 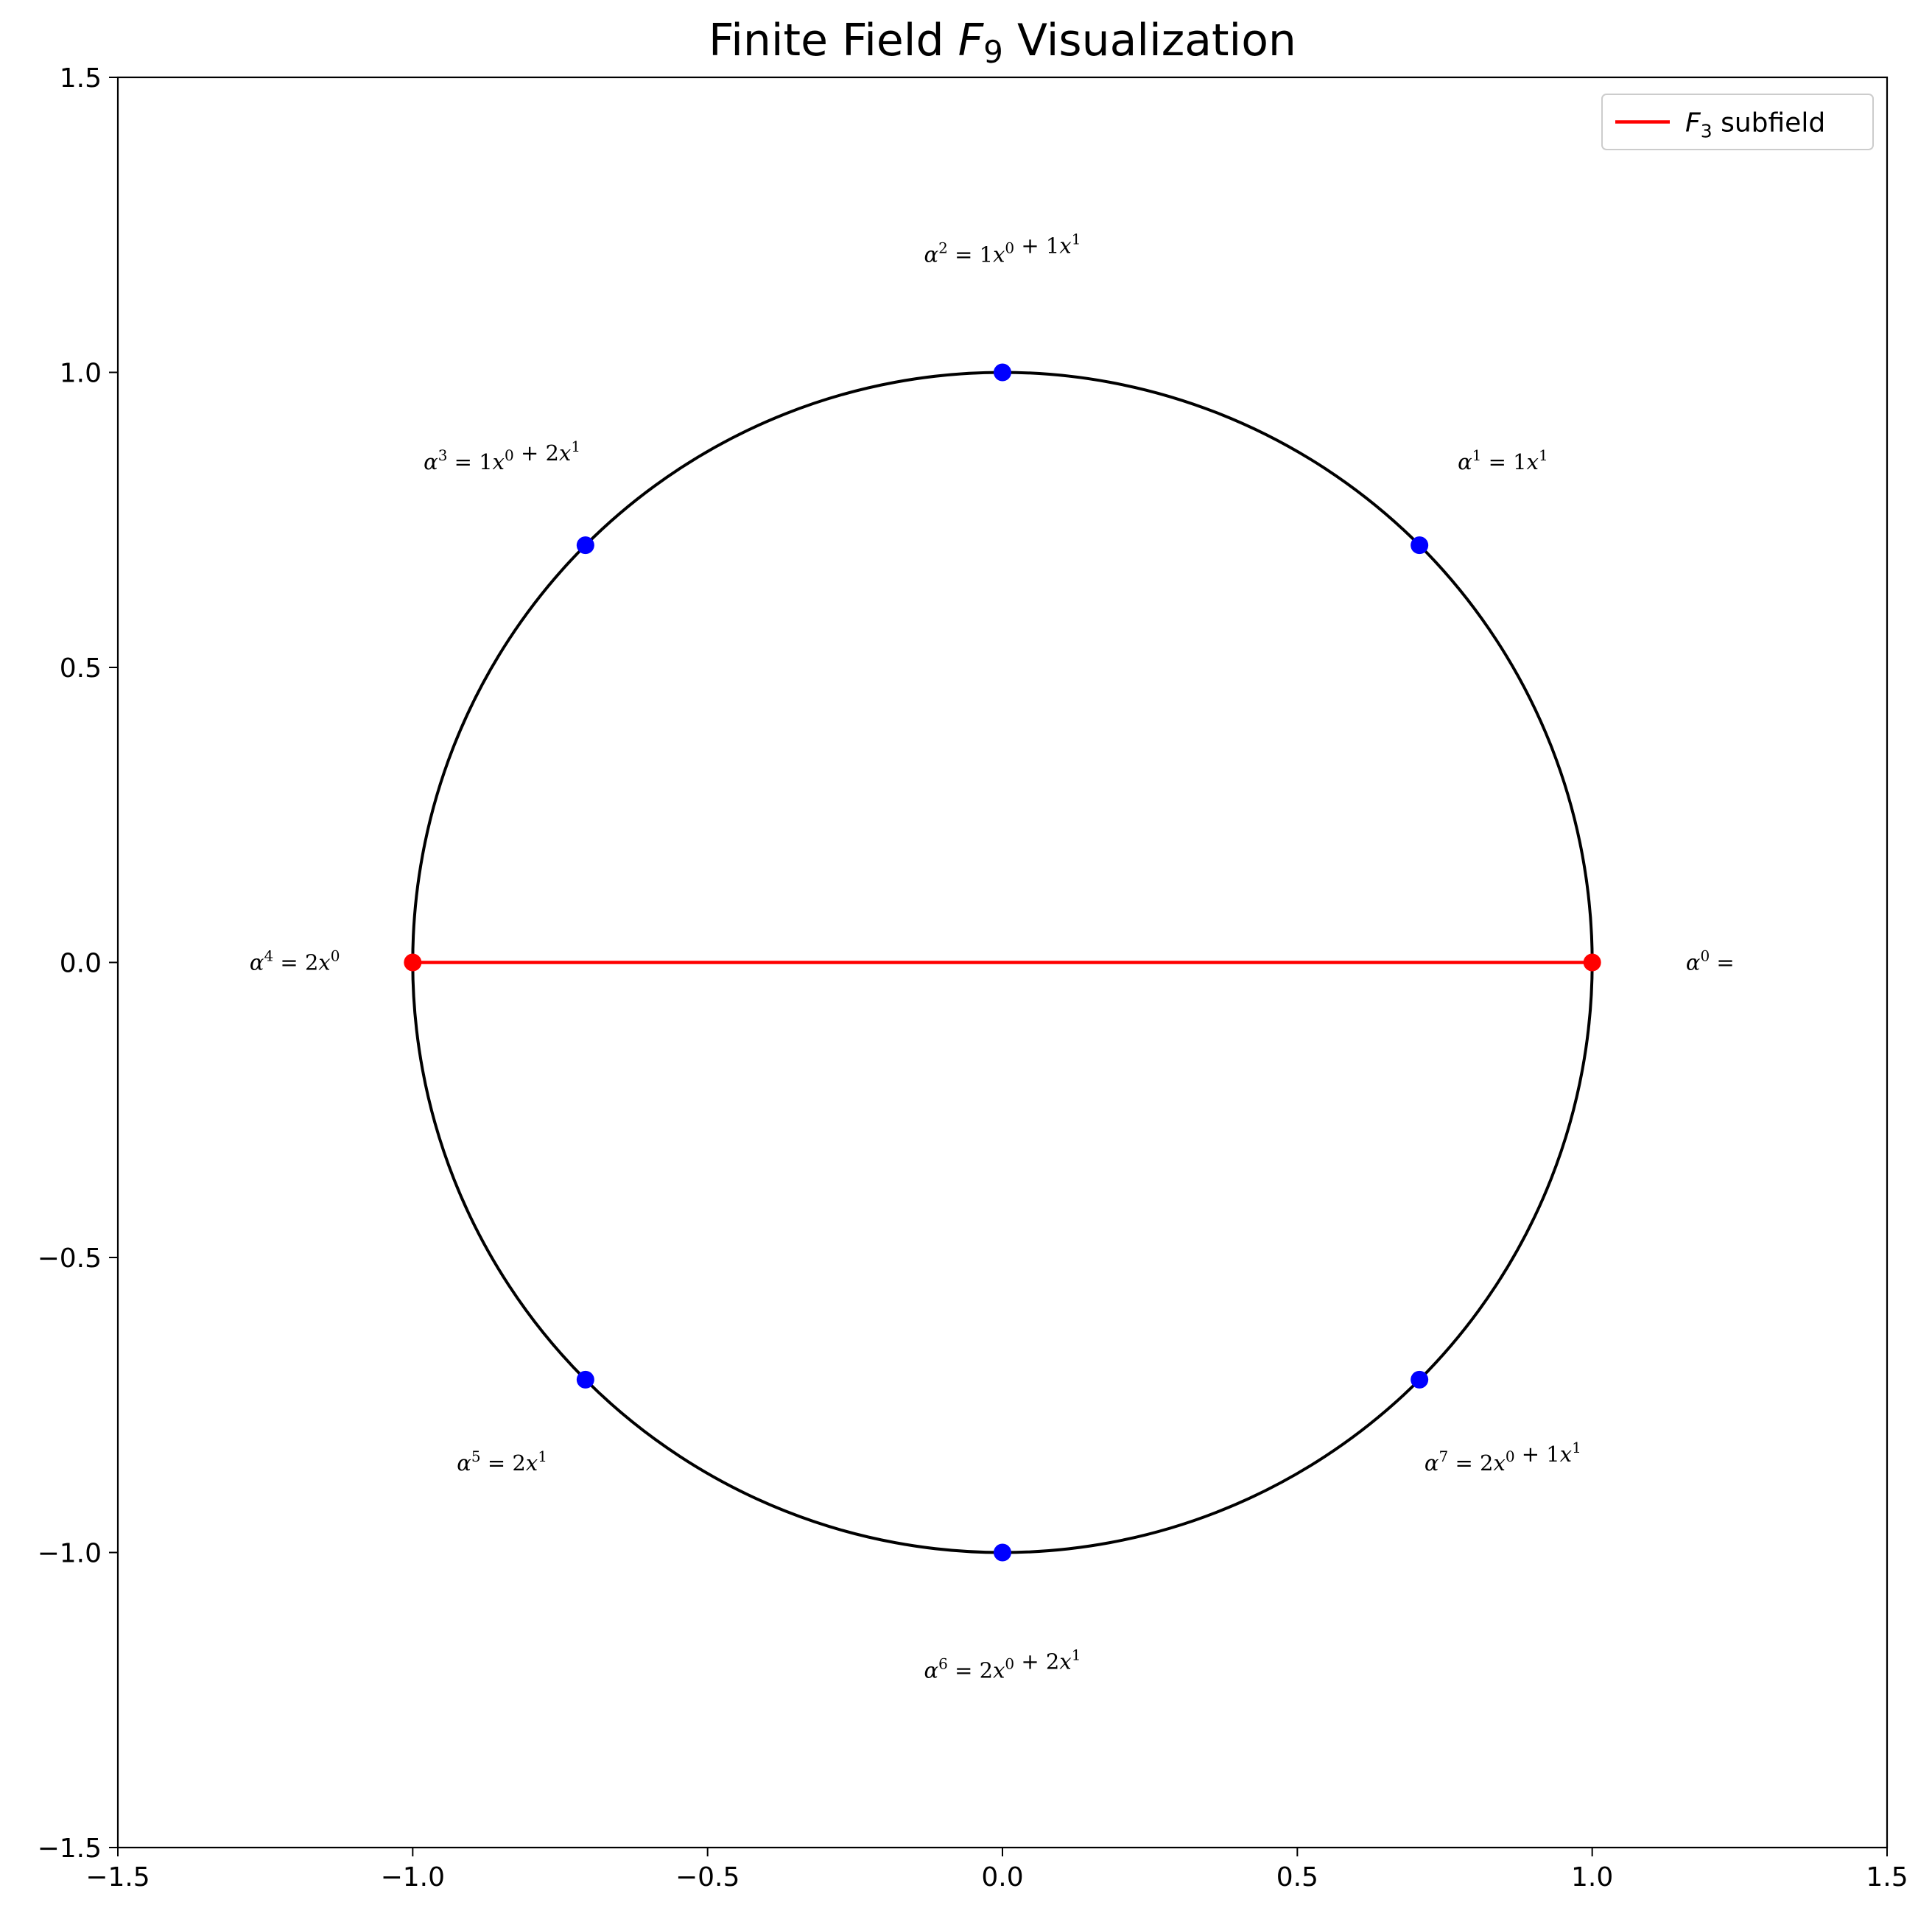 What do you see at coordinates (1503, 460) in the screenshot?
I see `point-label: α1 = 1x1` at bounding box center [1503, 460].